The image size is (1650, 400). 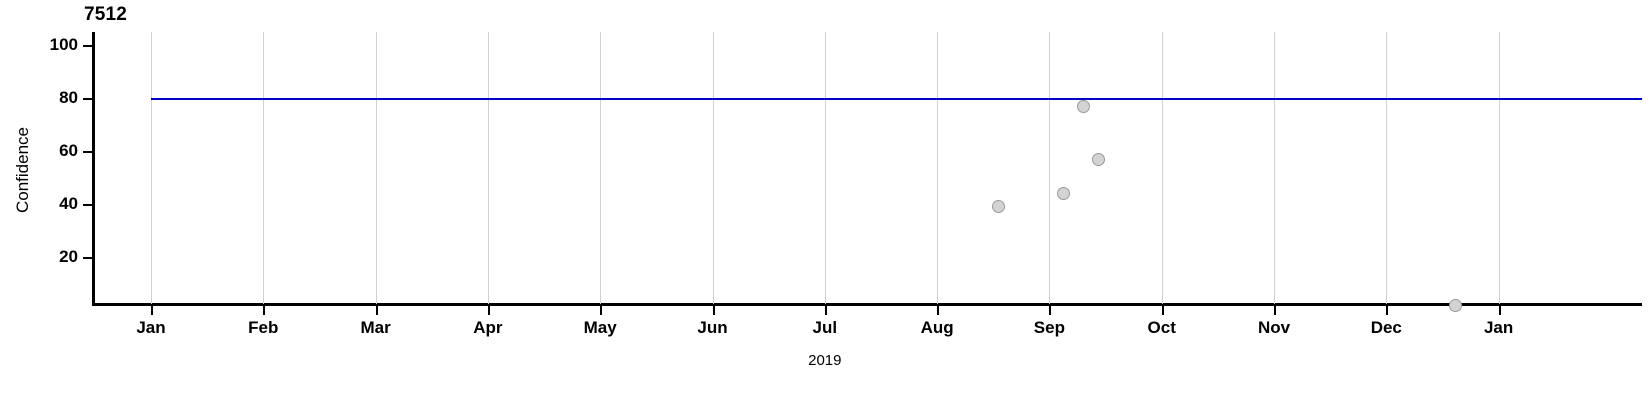 I want to click on y-tick-label: 40, so click(x=68, y=204).